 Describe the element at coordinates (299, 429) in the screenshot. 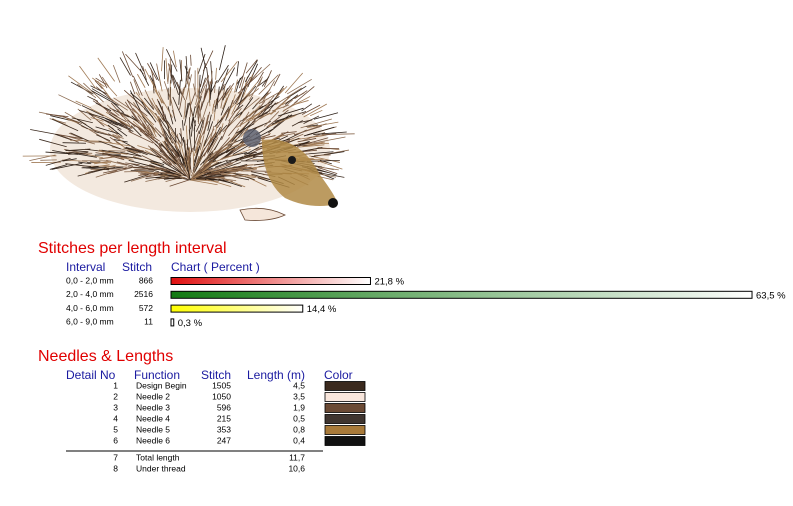

I see `length: 0,8` at that location.